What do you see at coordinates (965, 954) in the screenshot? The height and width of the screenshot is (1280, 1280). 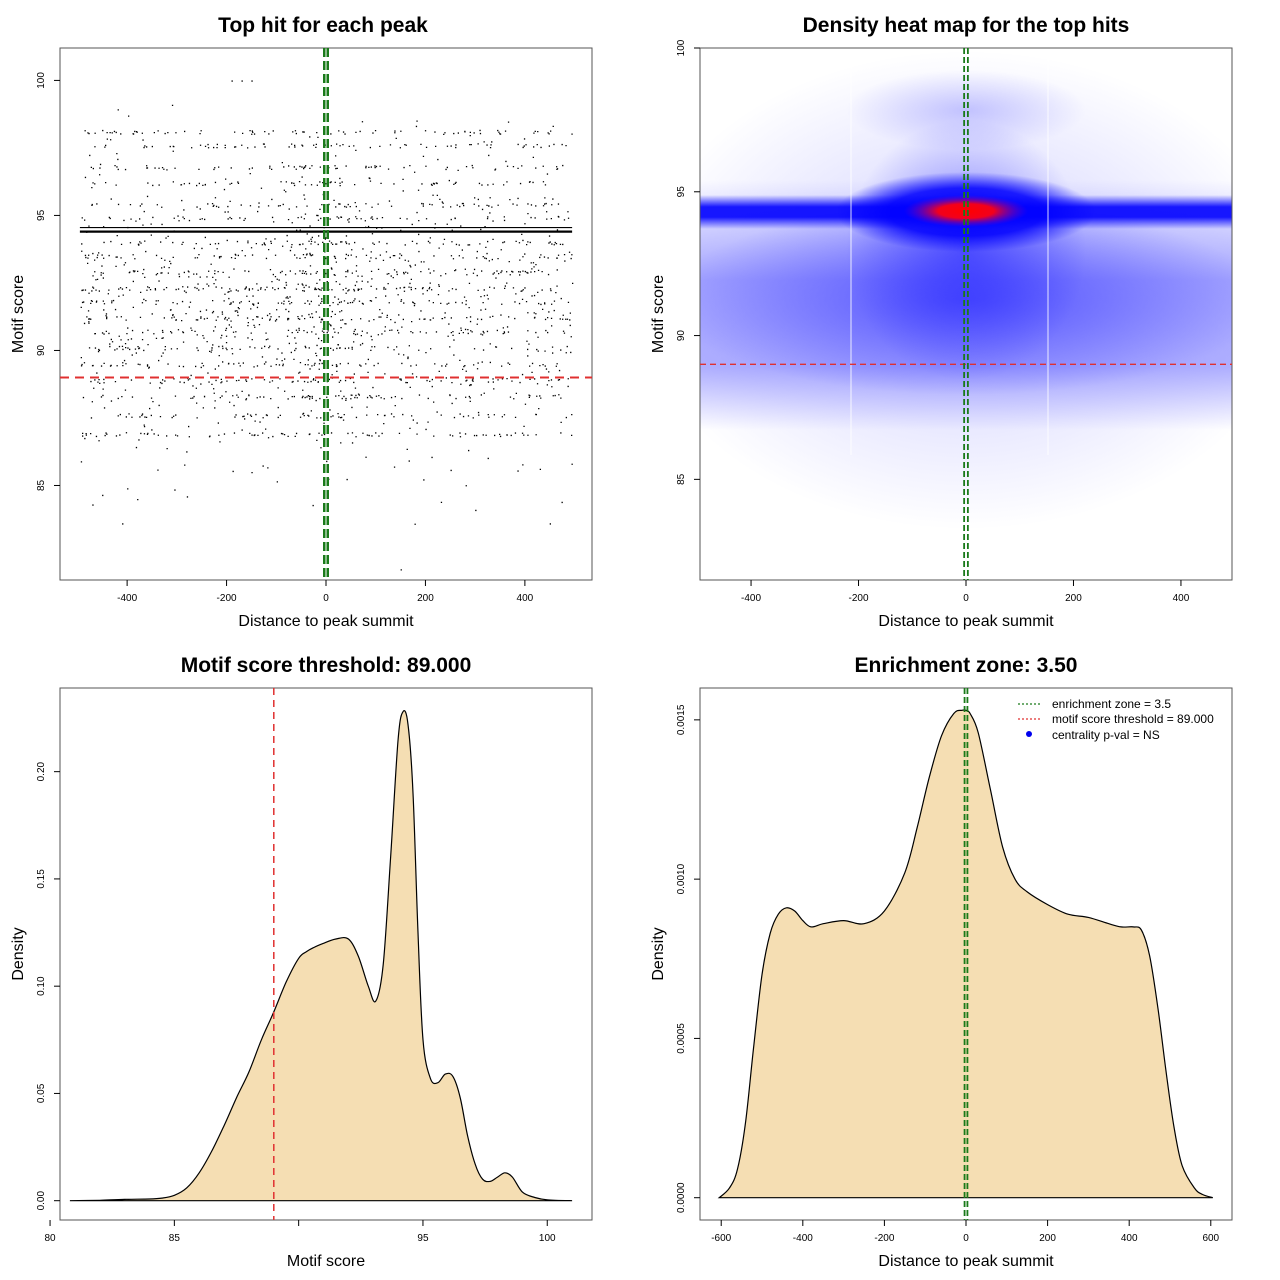 I see `distance-density-curve` at bounding box center [965, 954].